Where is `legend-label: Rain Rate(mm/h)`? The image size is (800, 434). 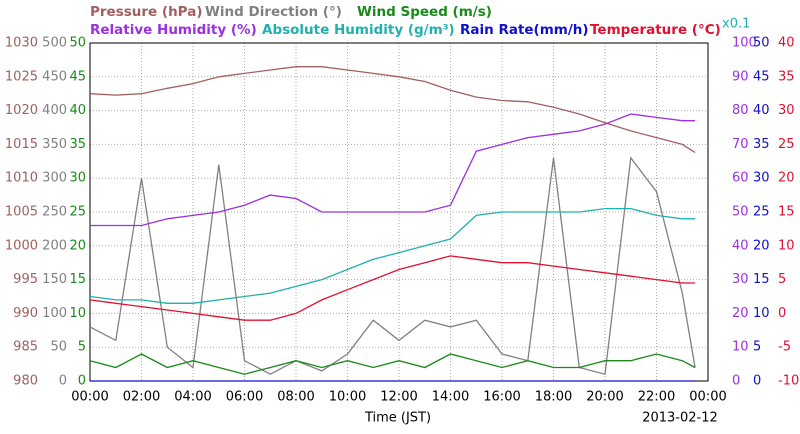
legend-label: Rain Rate(mm/h) is located at coordinates (524, 30).